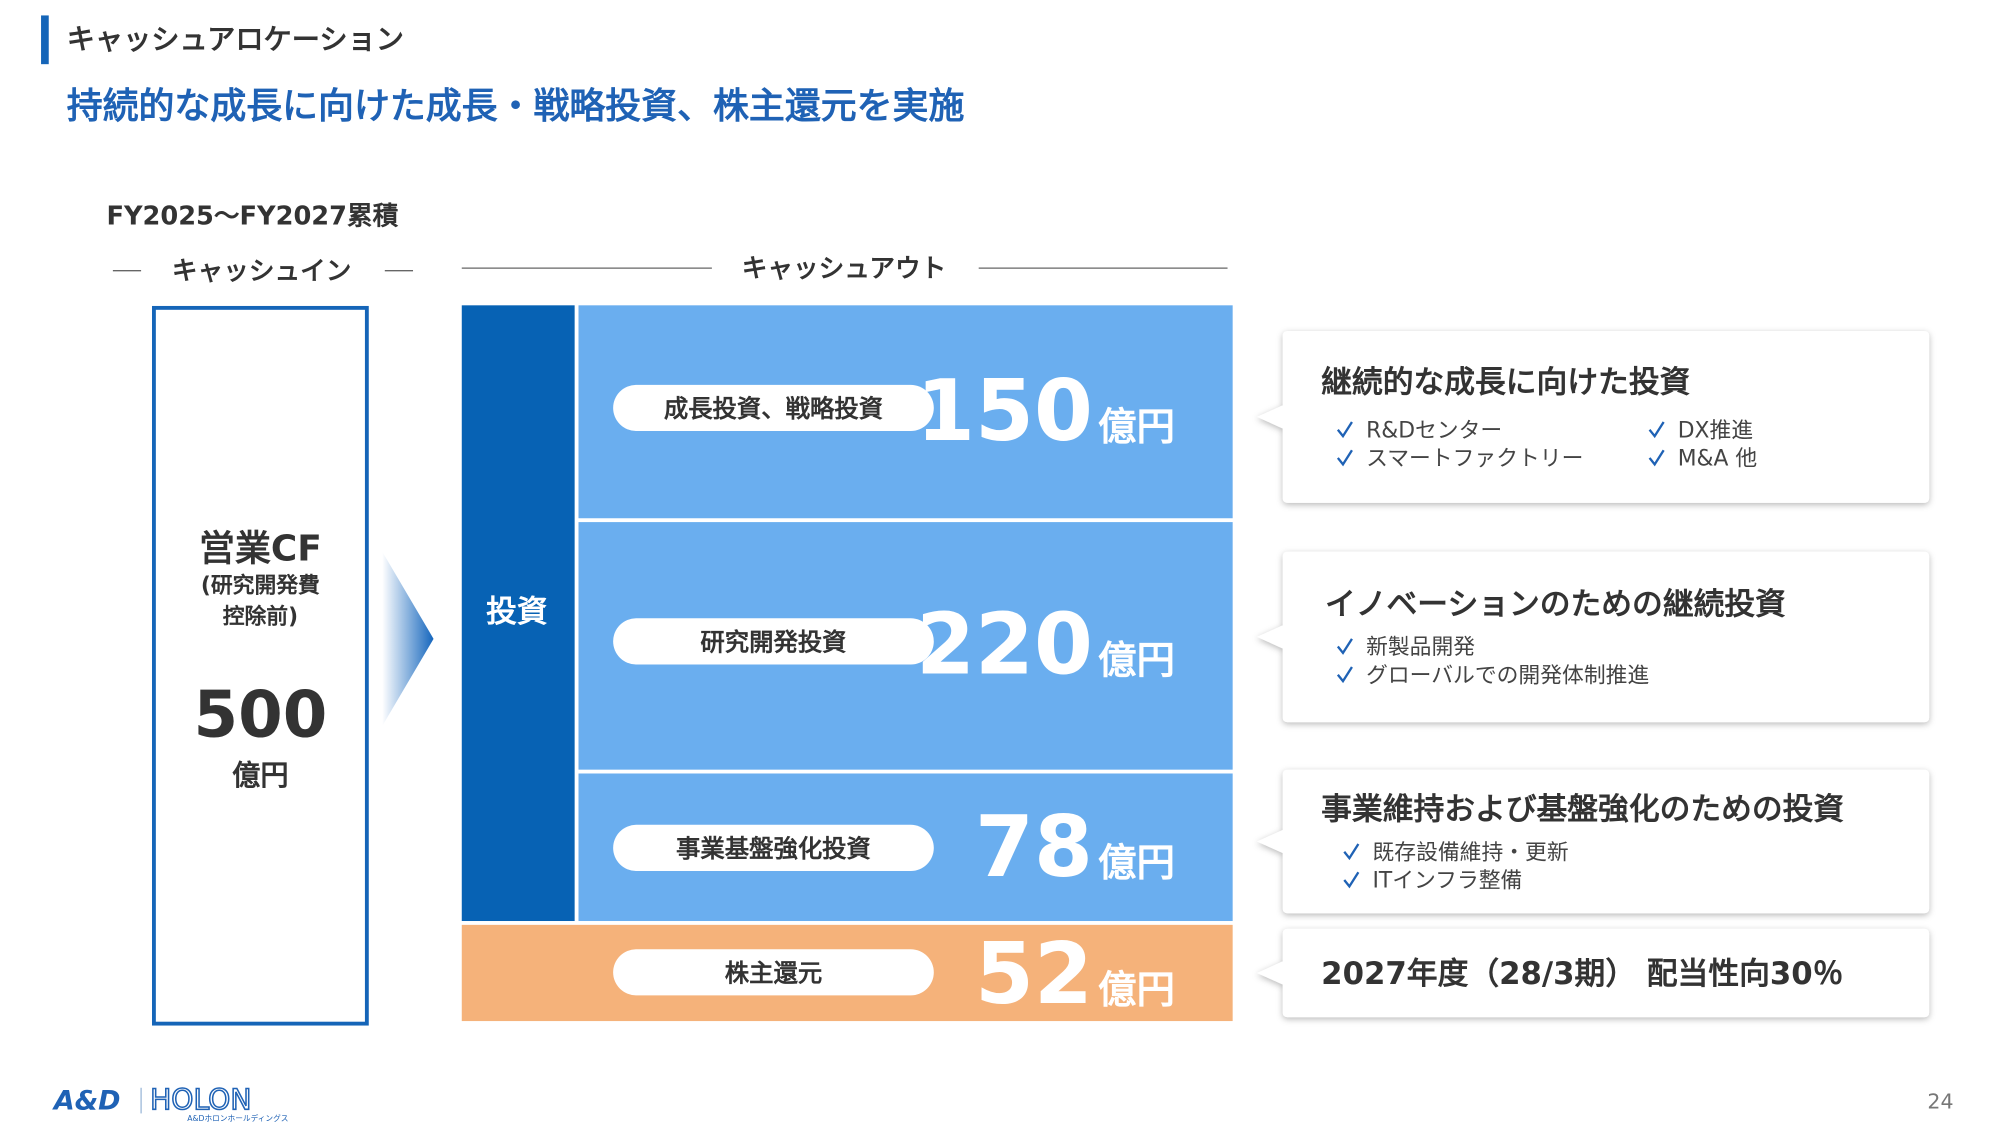  Describe the element at coordinates (260, 616) in the screenshot. I see `cash-in-note: 控除前)` at that location.